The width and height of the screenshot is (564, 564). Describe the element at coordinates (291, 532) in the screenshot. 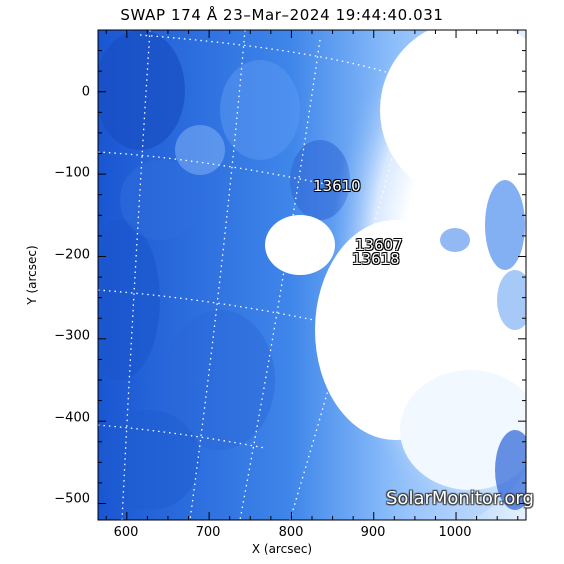

I see `x-tick-label: 800` at that location.